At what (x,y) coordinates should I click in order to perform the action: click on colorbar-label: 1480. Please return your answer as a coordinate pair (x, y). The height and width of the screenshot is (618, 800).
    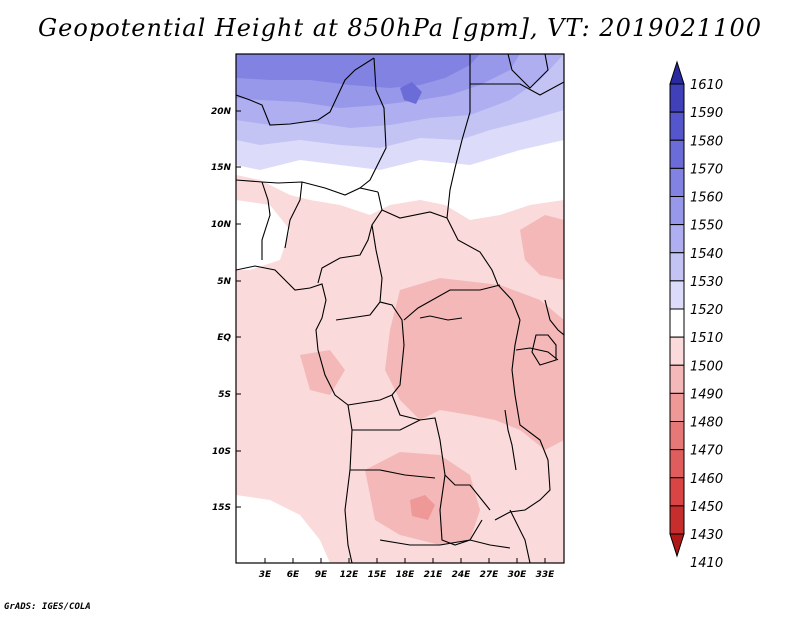
    Looking at the image, I should click on (706, 423).